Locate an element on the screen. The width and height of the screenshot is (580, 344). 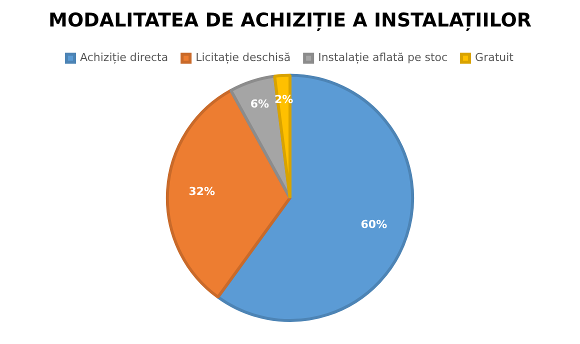
chart-title: MODALITATEA DE ACHIZIȚIE A INSTALAȚIILOR is located at coordinates (290, 20).